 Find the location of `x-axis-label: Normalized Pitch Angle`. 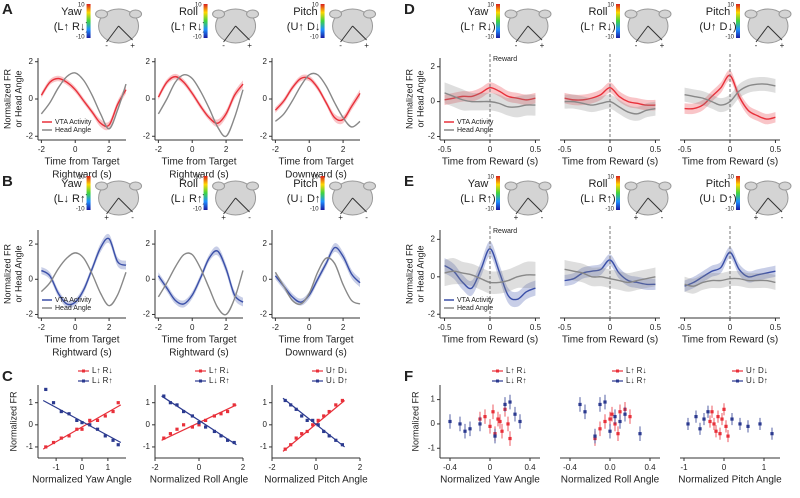

x-axis-label: Normalized Pitch Angle is located at coordinates (316, 480).